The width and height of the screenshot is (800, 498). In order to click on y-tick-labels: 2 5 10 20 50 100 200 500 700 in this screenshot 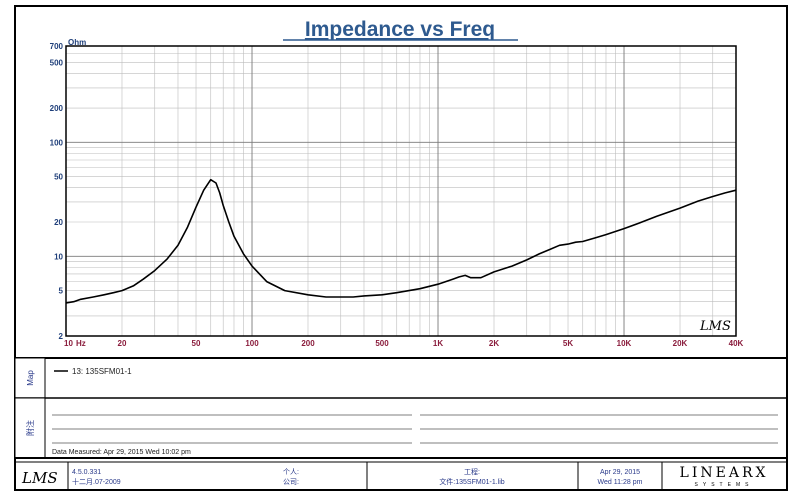, I will do `click(57, 191)`.